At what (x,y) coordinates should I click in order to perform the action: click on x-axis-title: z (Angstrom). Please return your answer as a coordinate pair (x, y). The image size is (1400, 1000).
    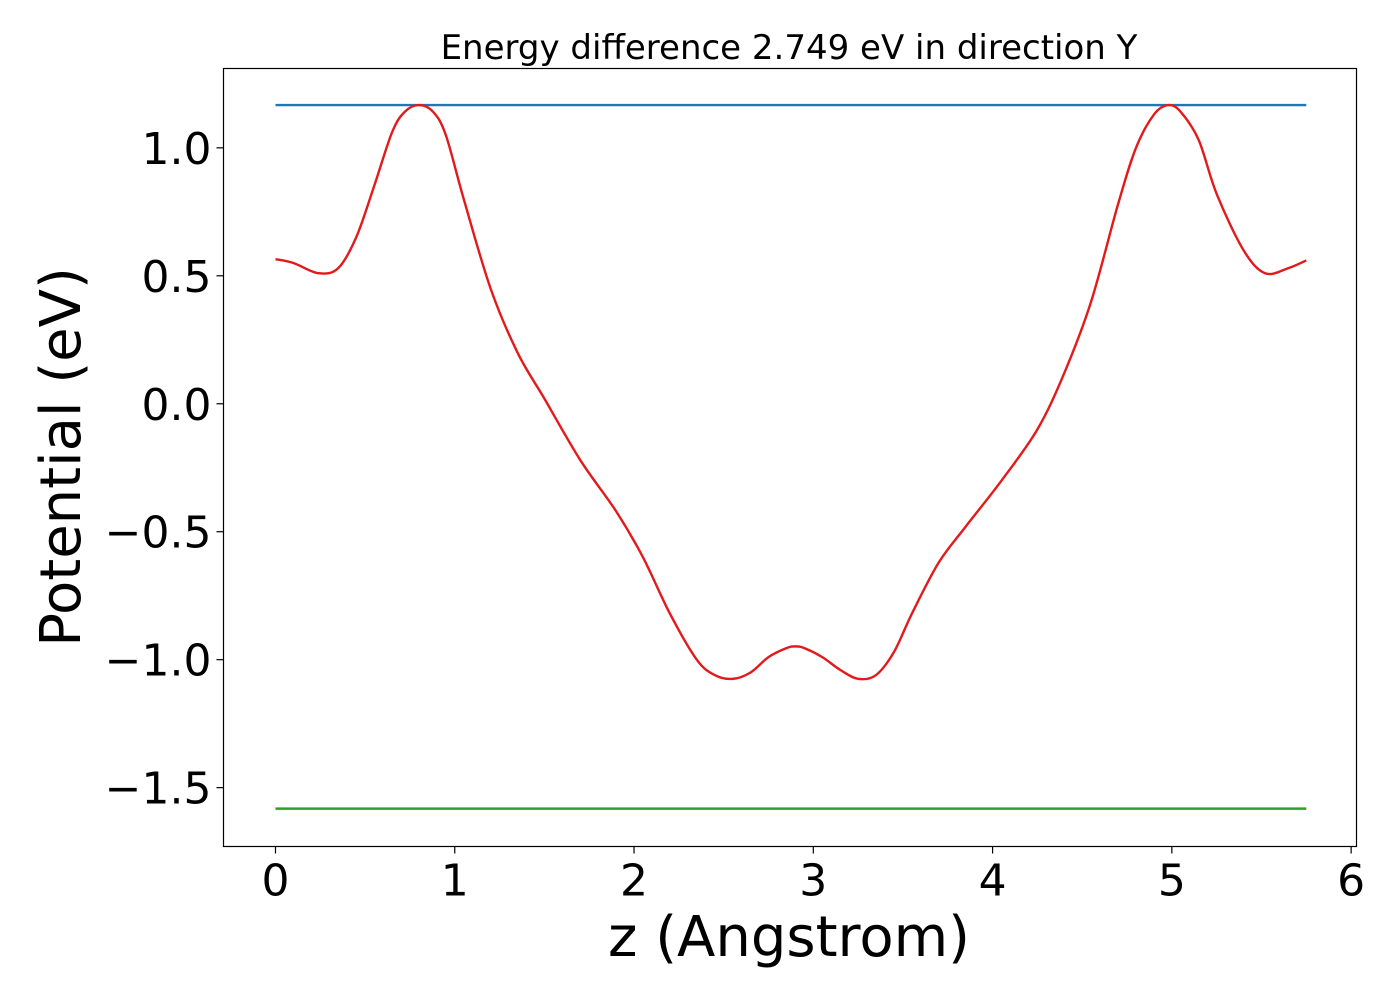
    Looking at the image, I should click on (789, 937).